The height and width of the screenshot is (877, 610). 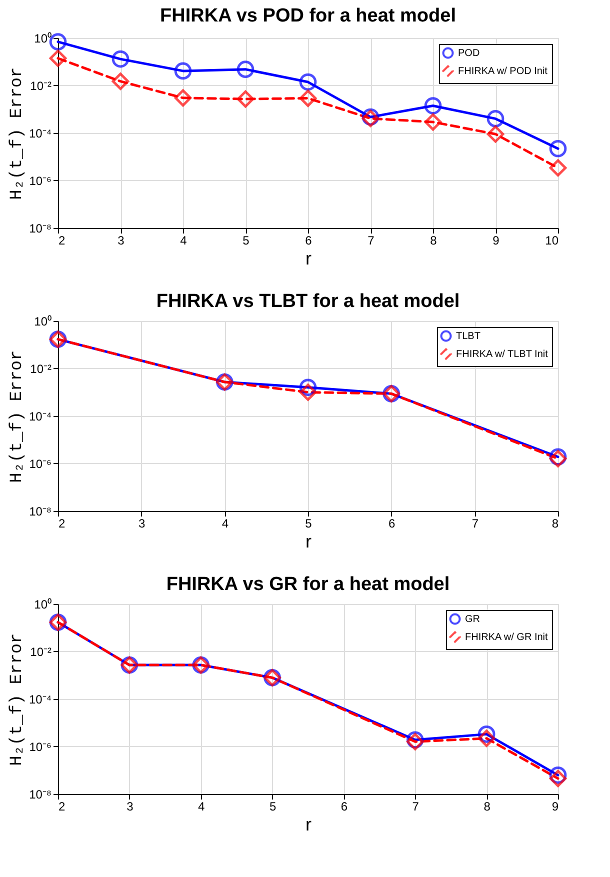 I want to click on x-tick-label: 10, so click(x=552, y=241).